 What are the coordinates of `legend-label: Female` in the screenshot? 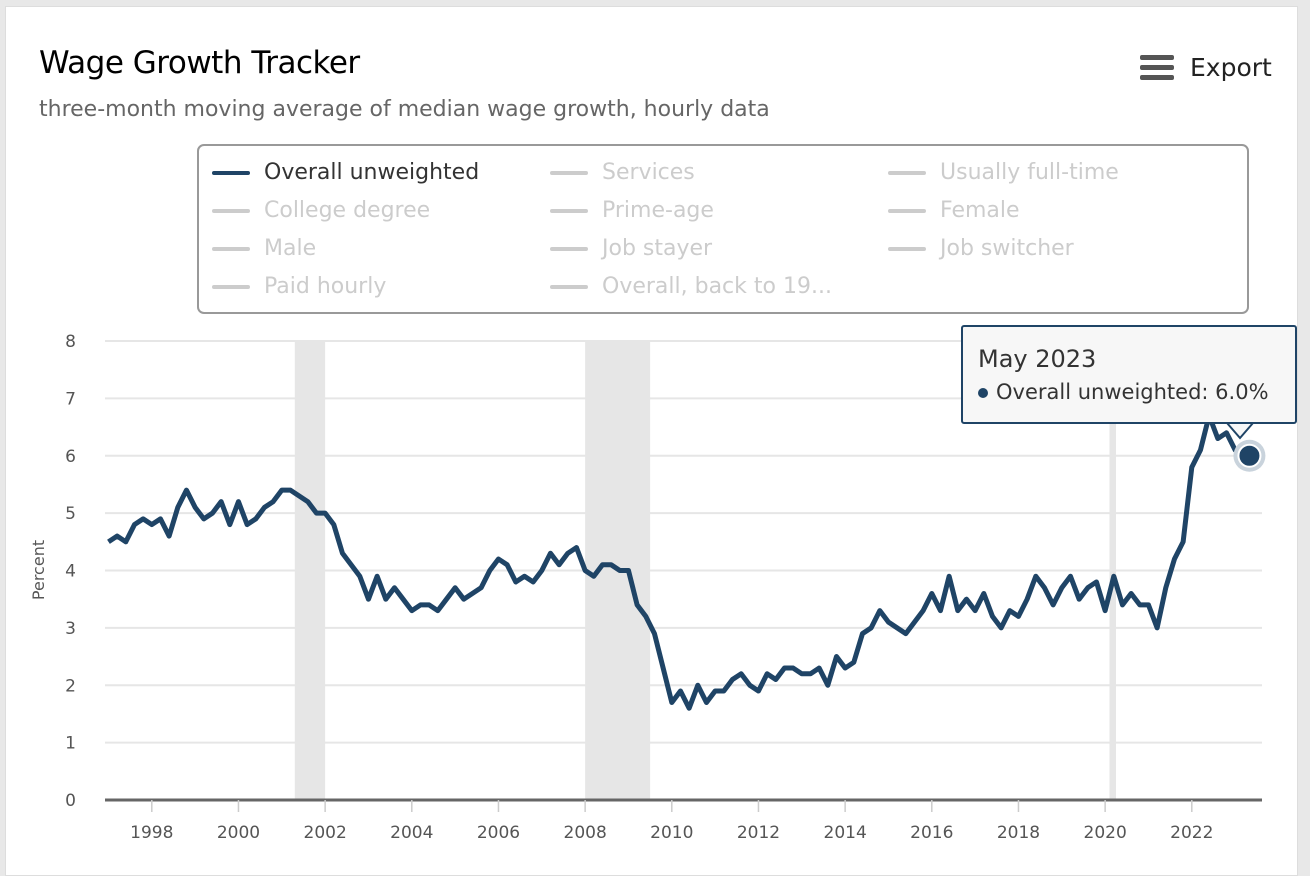 It's located at (980, 210).